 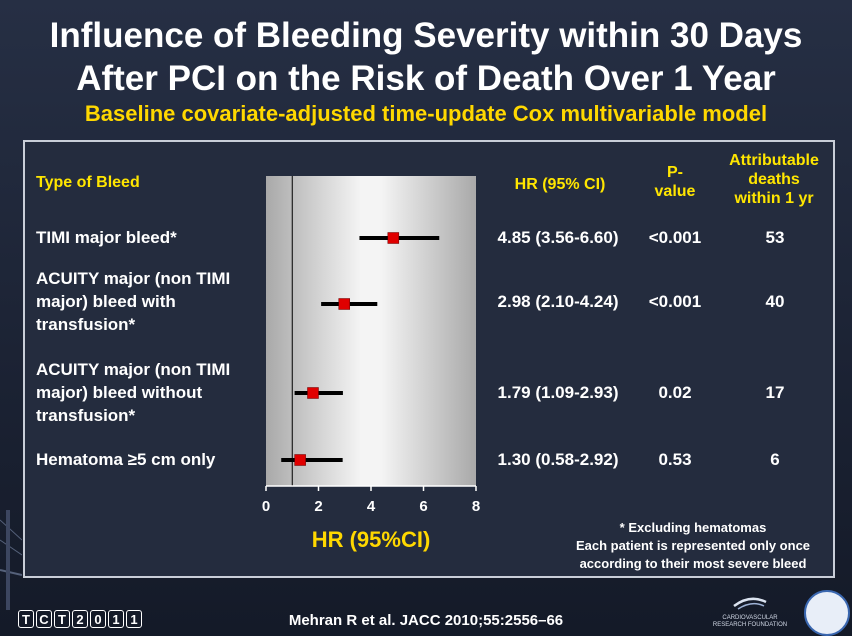 I want to click on header-attributable-deaths: Attributable deaths within 1 yr, so click(x=774, y=179).